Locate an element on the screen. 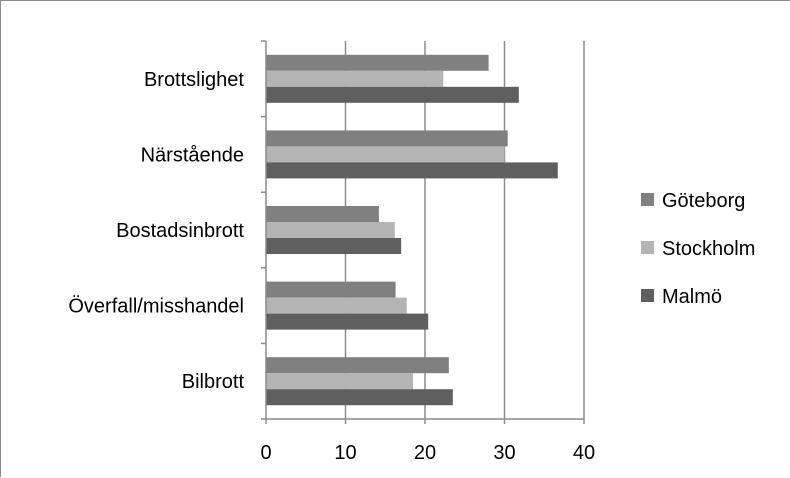 This screenshot has width=790, height=478. bar-göteborg-3 is located at coordinates (331, 289).